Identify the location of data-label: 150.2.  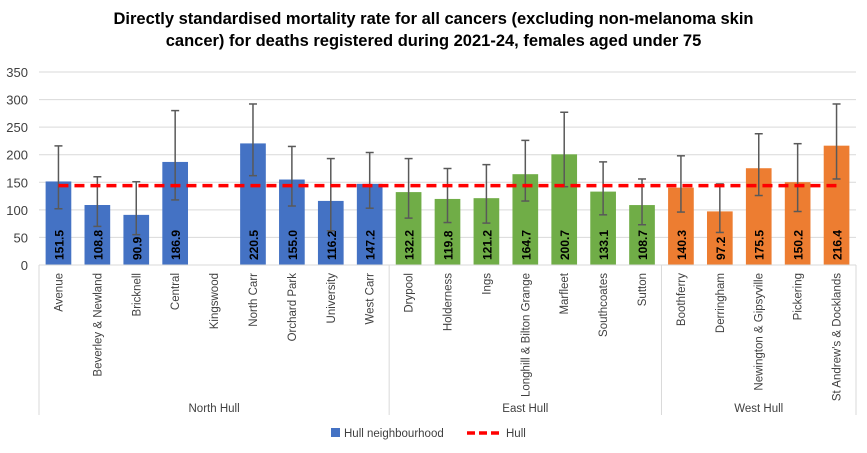
(799, 245).